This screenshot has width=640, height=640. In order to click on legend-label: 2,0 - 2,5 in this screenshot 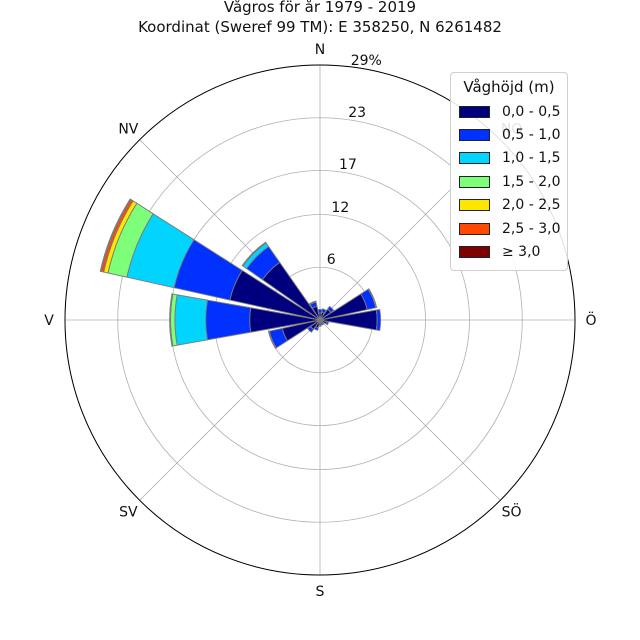, I will do `click(531, 205)`.